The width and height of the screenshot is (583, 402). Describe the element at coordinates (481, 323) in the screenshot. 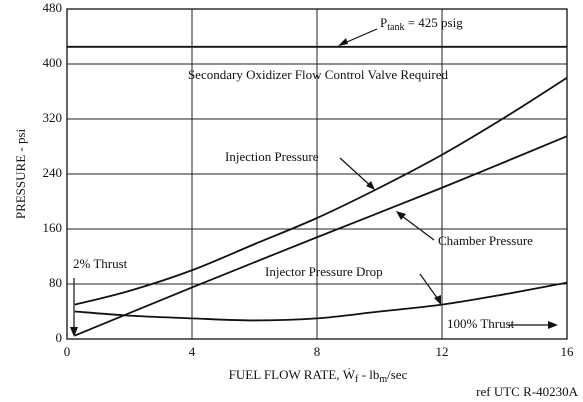

I see `annotation: 100% Thrust` at that location.